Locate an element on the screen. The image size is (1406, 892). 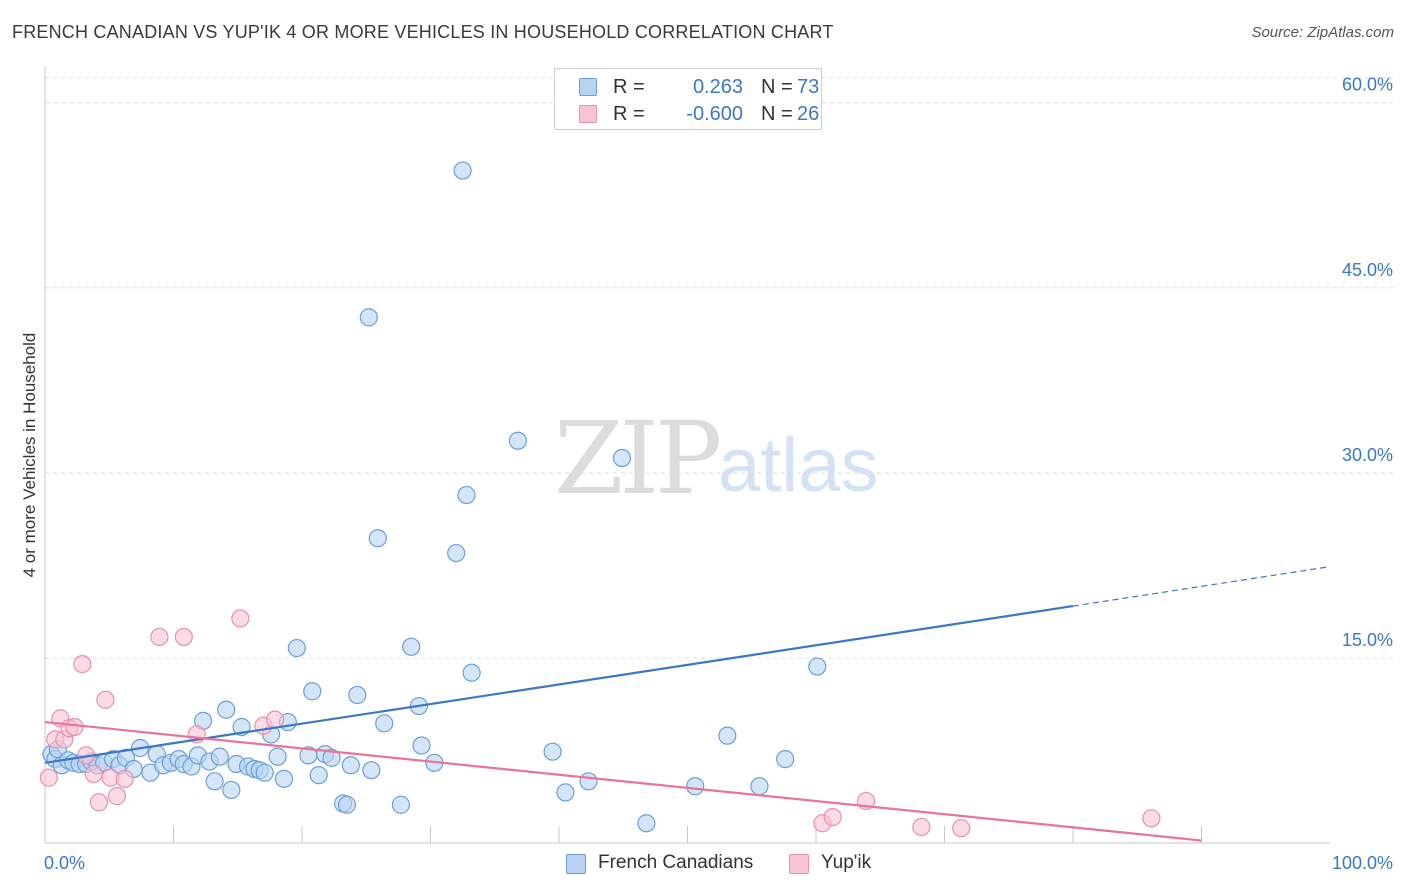
correlation-legend: R = 0.263 N = 73 R = -0.600 N = 26 is located at coordinates (688, 99).